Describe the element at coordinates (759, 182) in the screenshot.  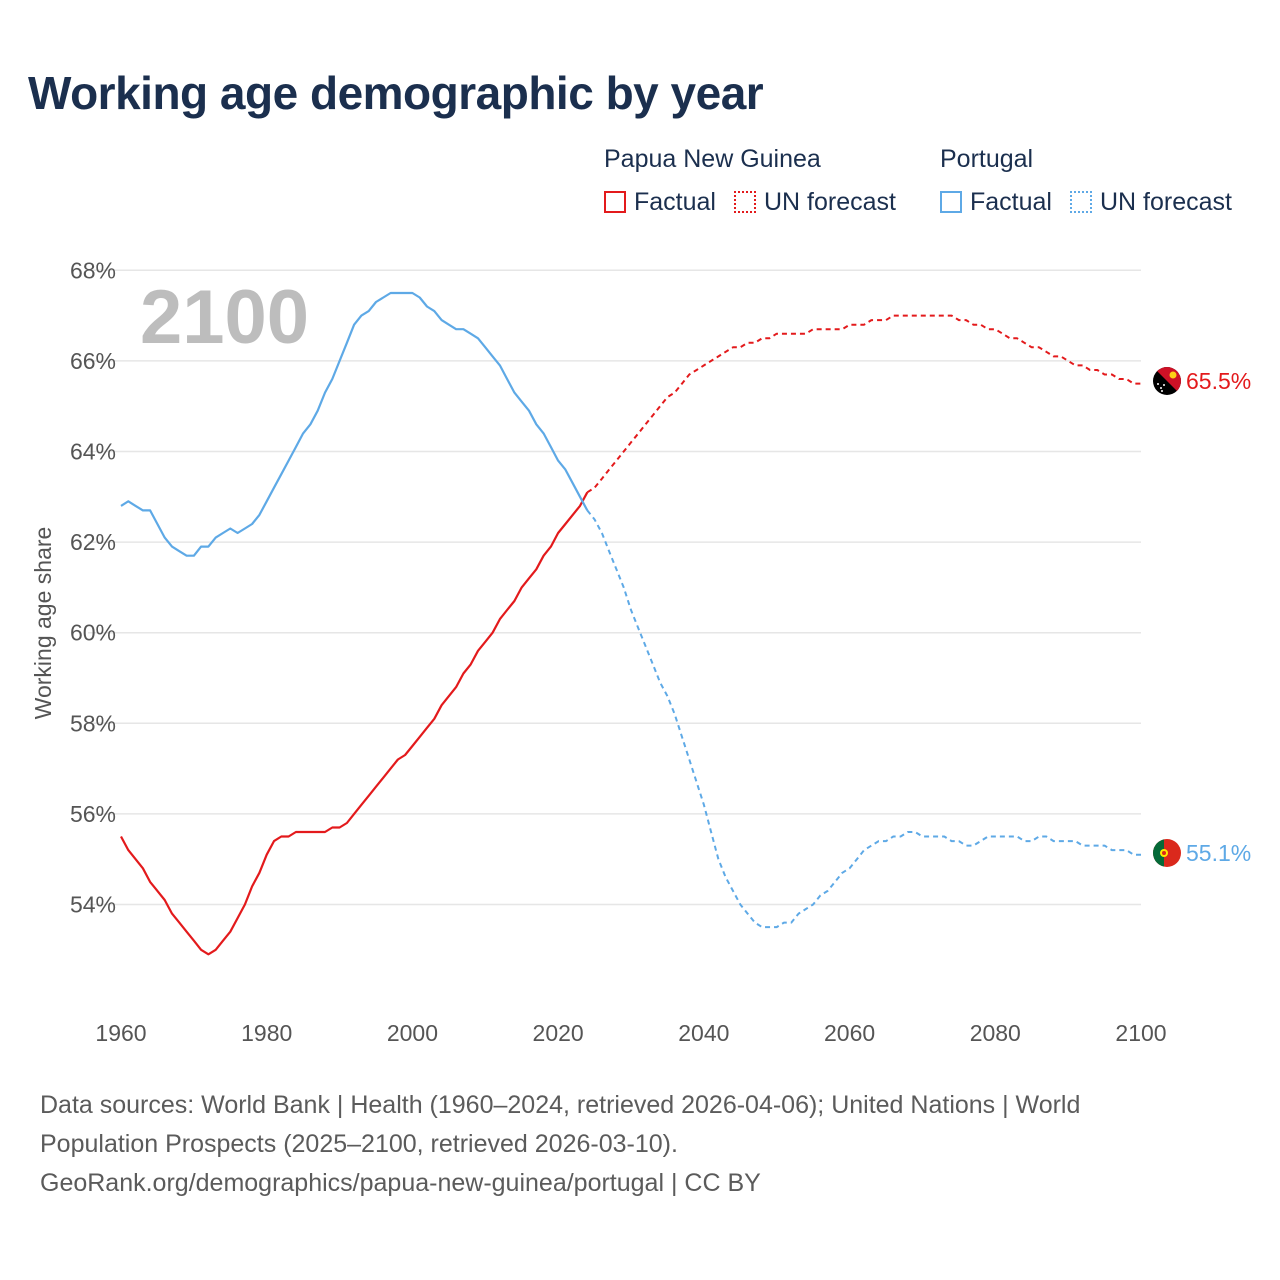
I see `legend-group-papua-new-guinea: Papua New Guinea Factual UN forecast` at that location.